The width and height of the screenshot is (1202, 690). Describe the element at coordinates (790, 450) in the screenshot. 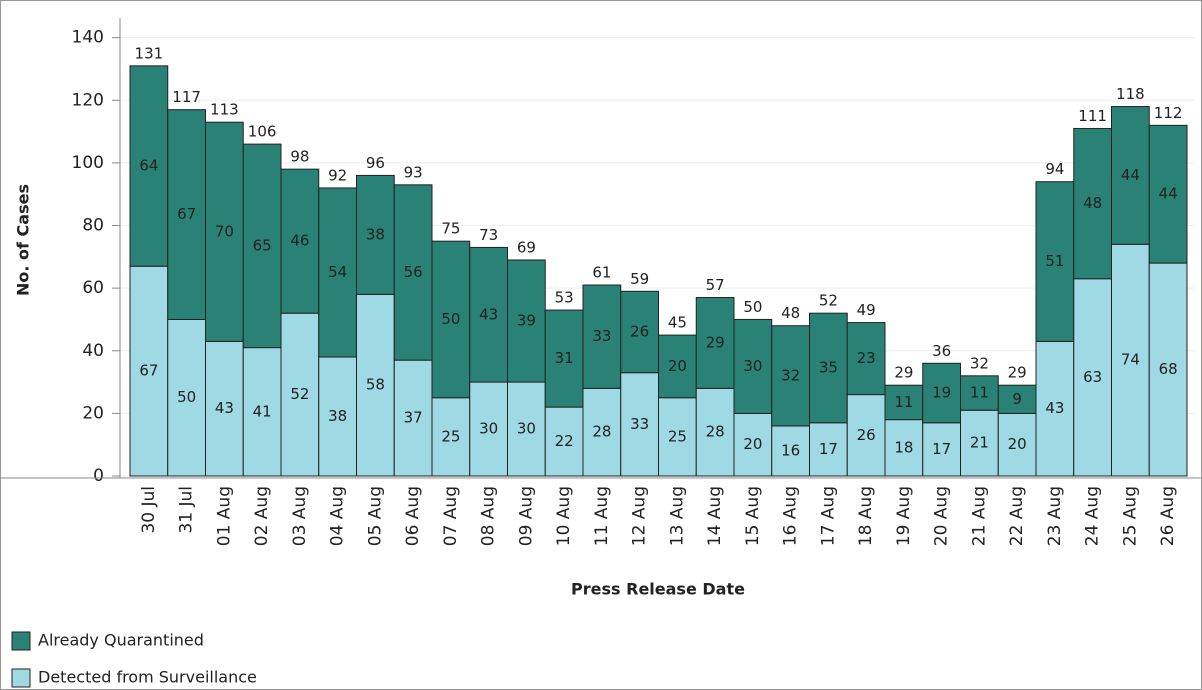

I see `segment-label: 16` at that location.